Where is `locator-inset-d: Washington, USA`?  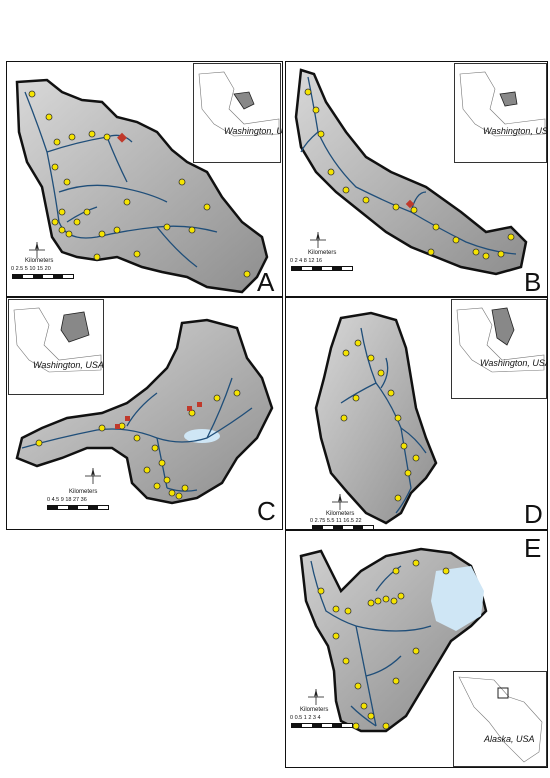 locator-inset-d: Washington, USA is located at coordinates (499, 349).